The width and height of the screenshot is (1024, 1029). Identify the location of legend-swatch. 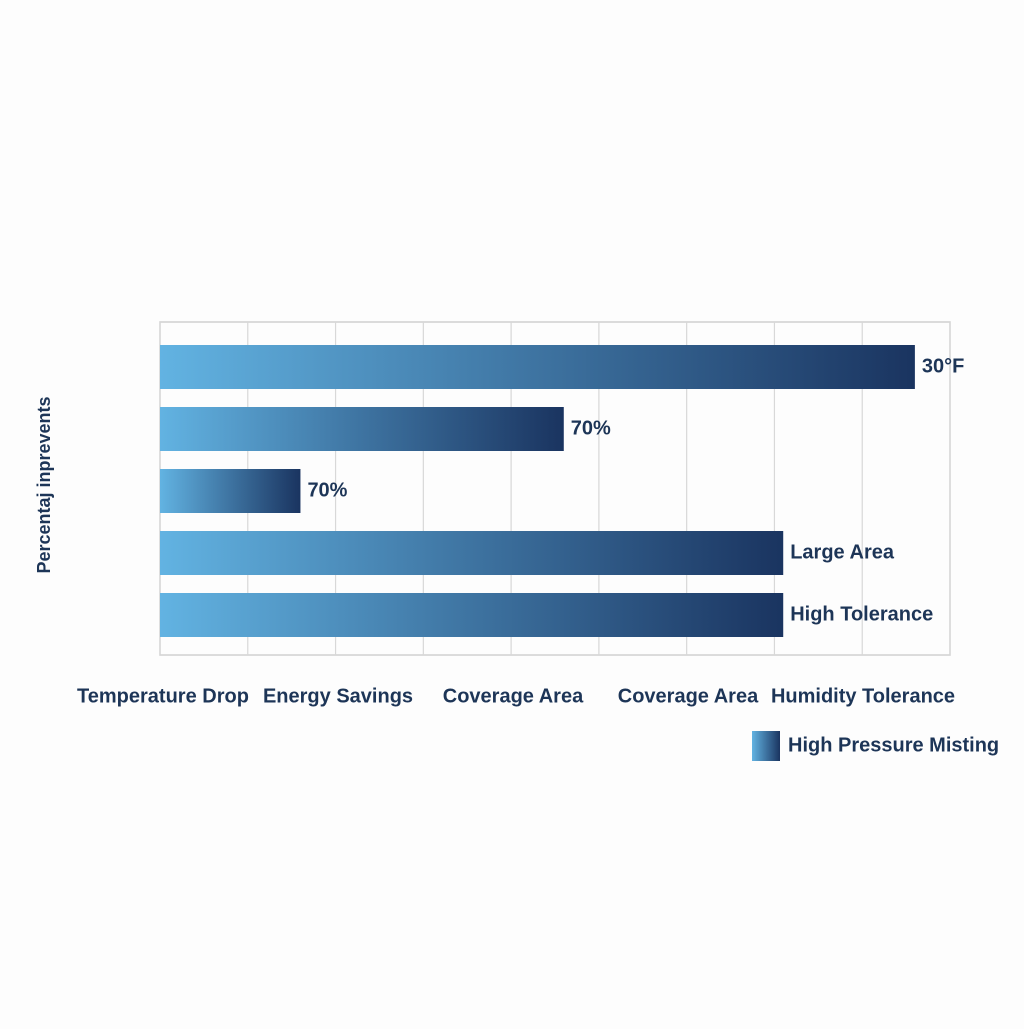
(766, 746).